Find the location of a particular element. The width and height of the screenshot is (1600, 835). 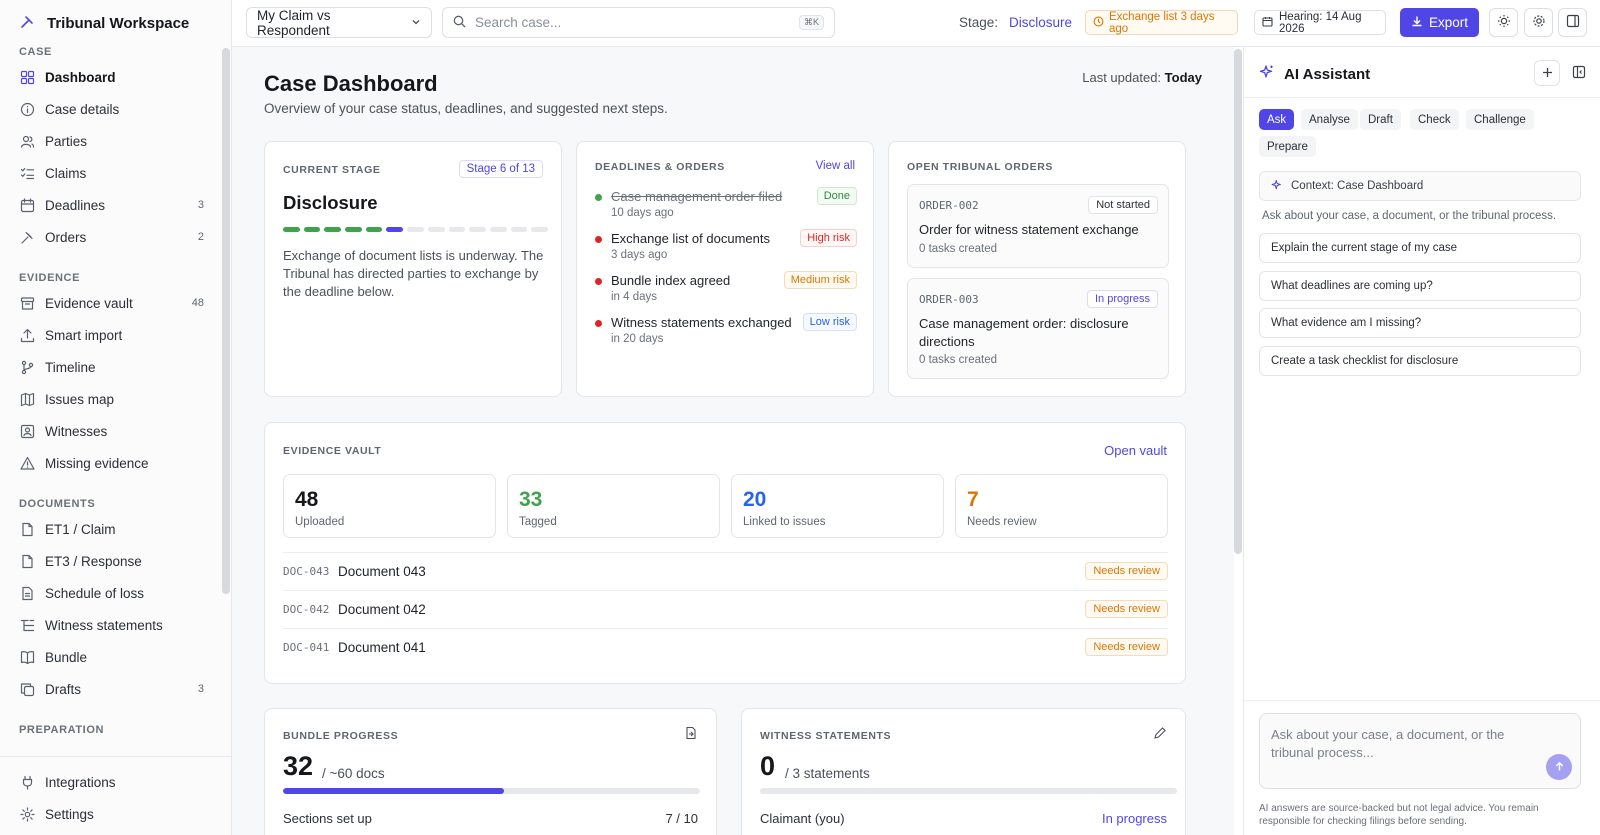

sidebar-item-label: Case details is located at coordinates (82, 109).